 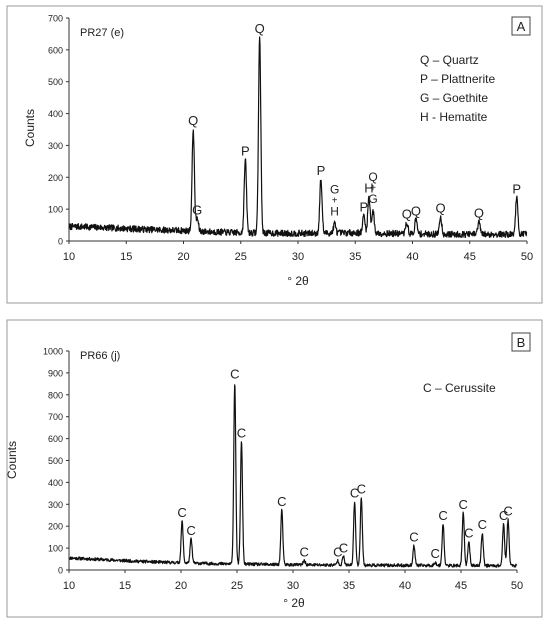 What do you see at coordinates (30, 128) in the screenshot?
I see `y-axis-title: Counts` at bounding box center [30, 128].